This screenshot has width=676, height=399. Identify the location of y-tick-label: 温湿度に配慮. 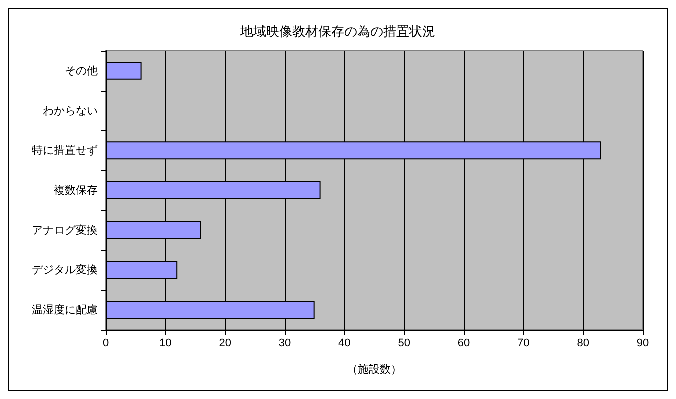
(65, 310).